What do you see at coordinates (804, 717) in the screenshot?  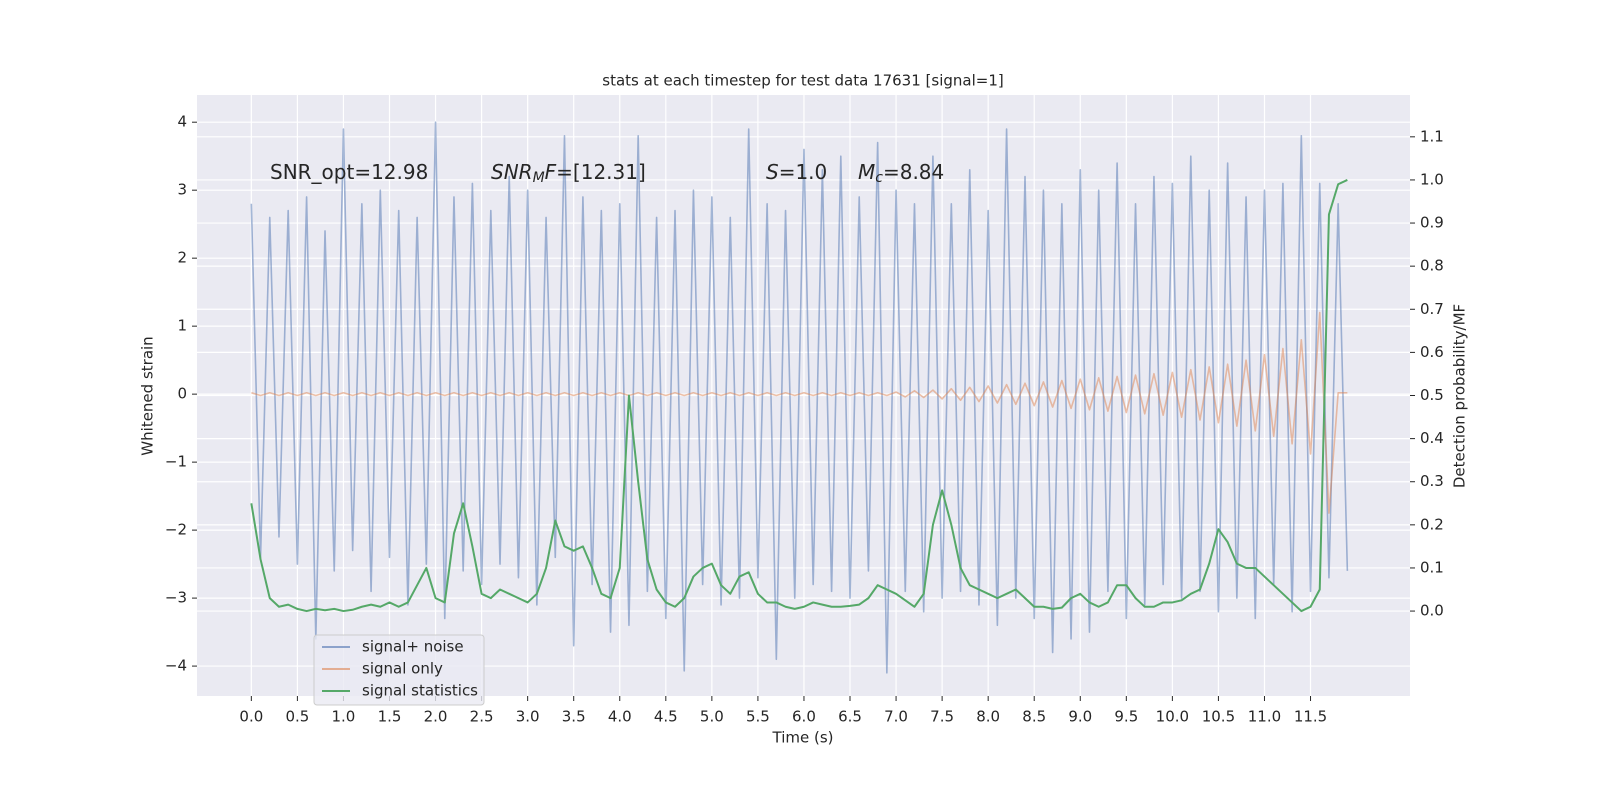 I see `x-tick-label: 6.0` at bounding box center [804, 717].